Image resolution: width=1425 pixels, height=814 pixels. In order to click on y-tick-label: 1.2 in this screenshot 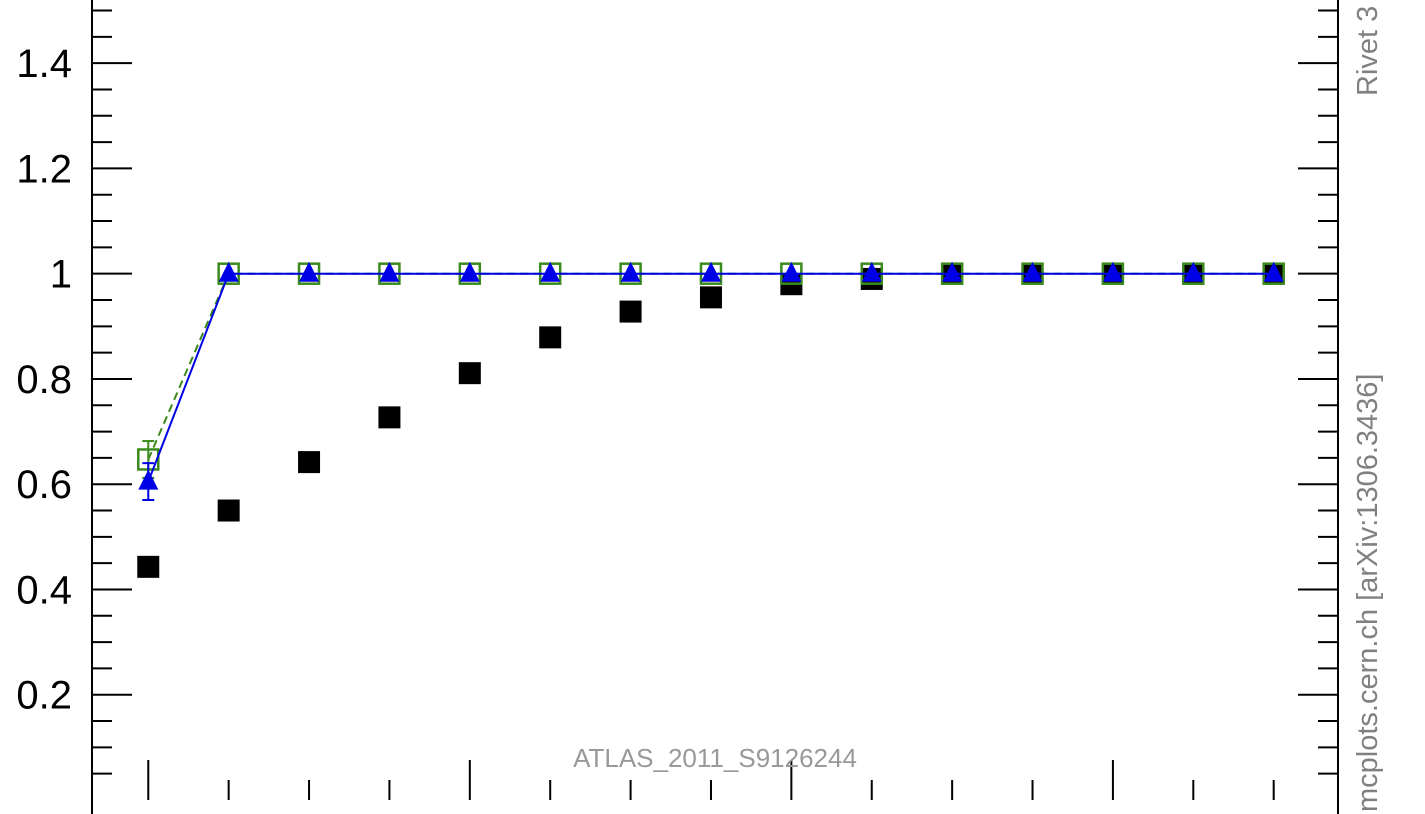, I will do `click(44, 169)`.